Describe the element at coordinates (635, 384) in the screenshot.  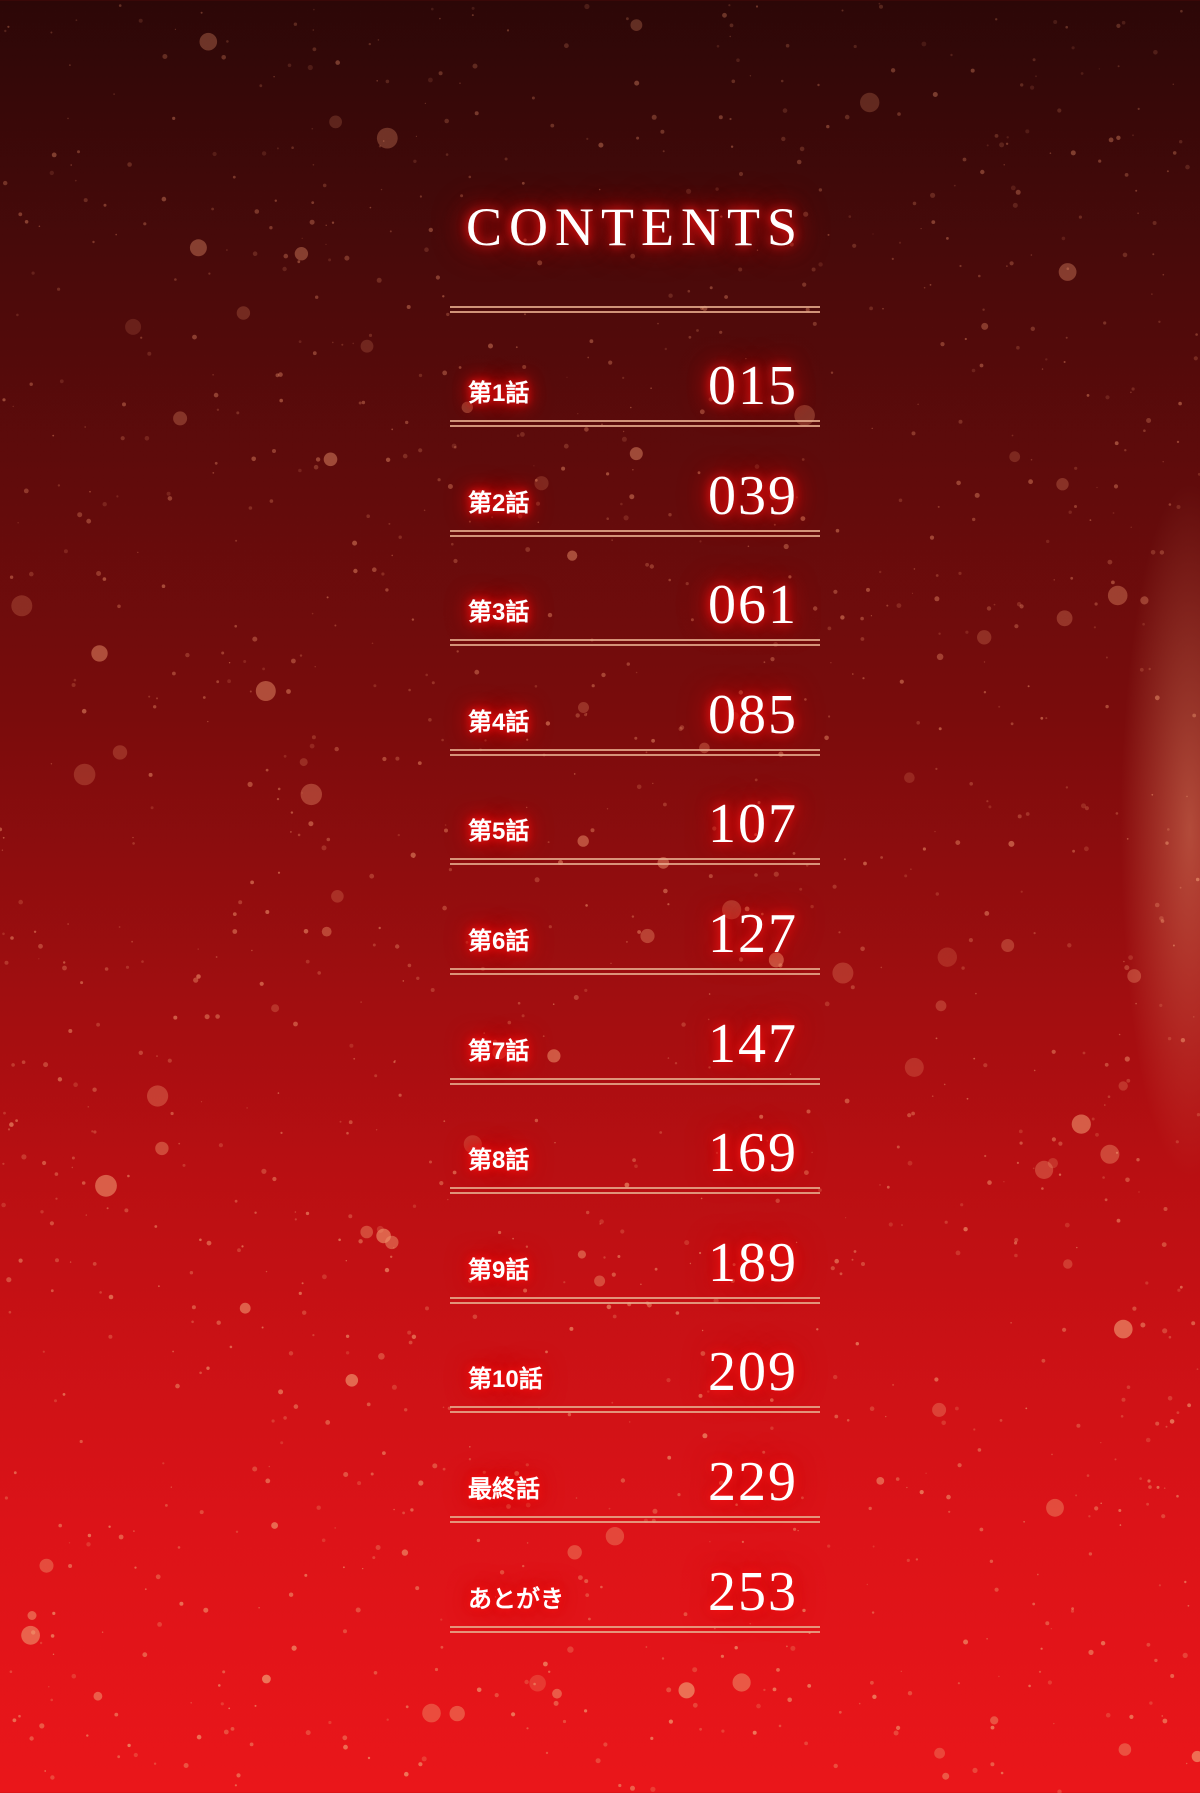
I see `toc-entry: 第1話 015` at that location.